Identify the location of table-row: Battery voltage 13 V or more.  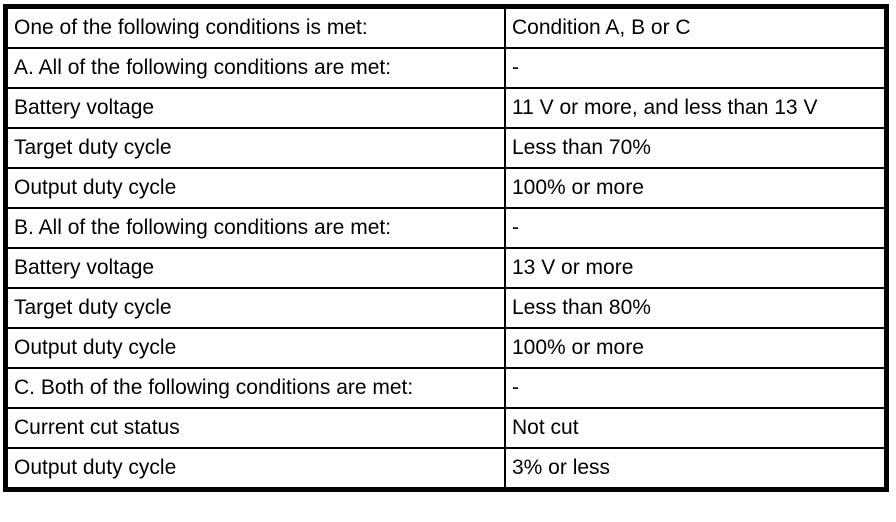
(446, 268).